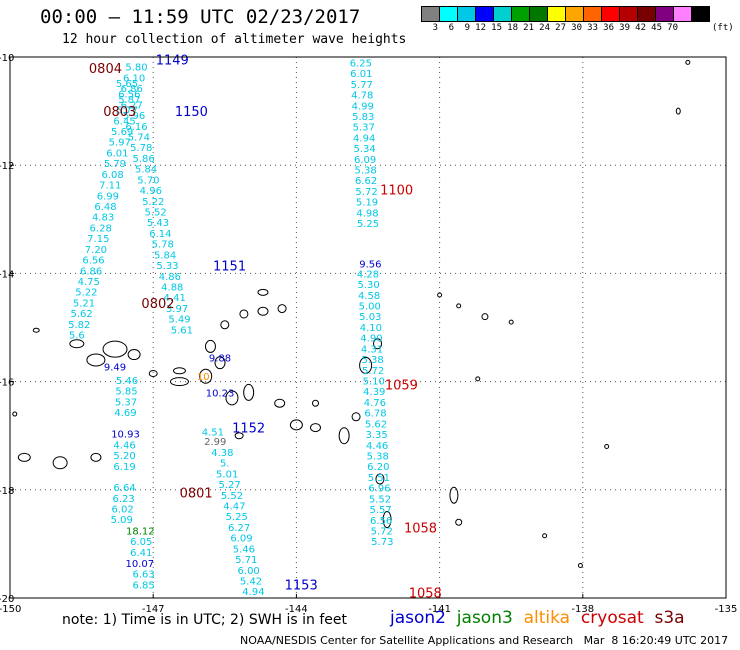 The image size is (740, 650). What do you see at coordinates (565, 14) in the screenshot?
I see `color-scale-legend` at bounding box center [565, 14].